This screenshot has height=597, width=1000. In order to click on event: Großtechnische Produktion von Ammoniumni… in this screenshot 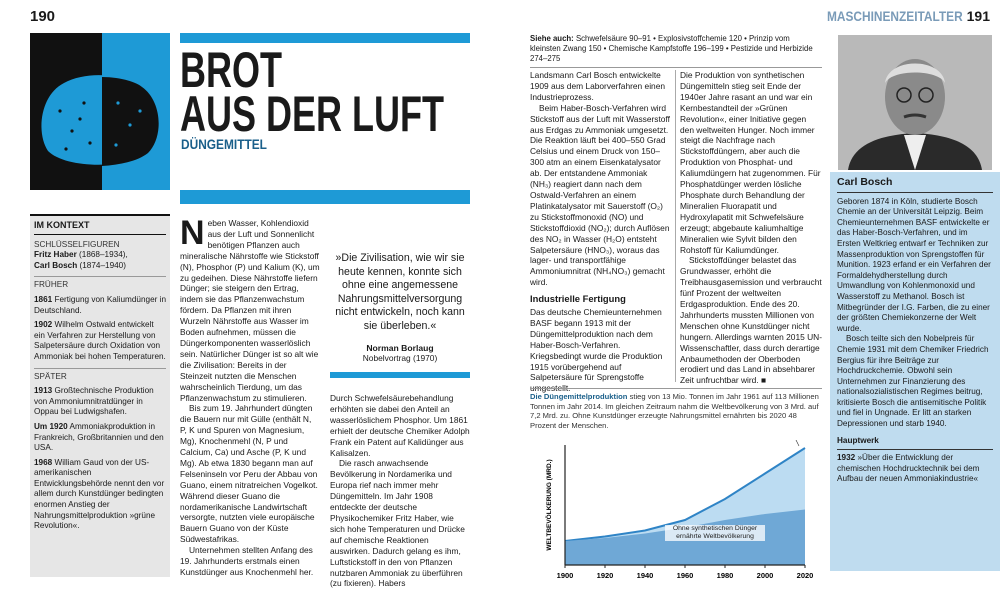, I will do `click(94, 401)`.